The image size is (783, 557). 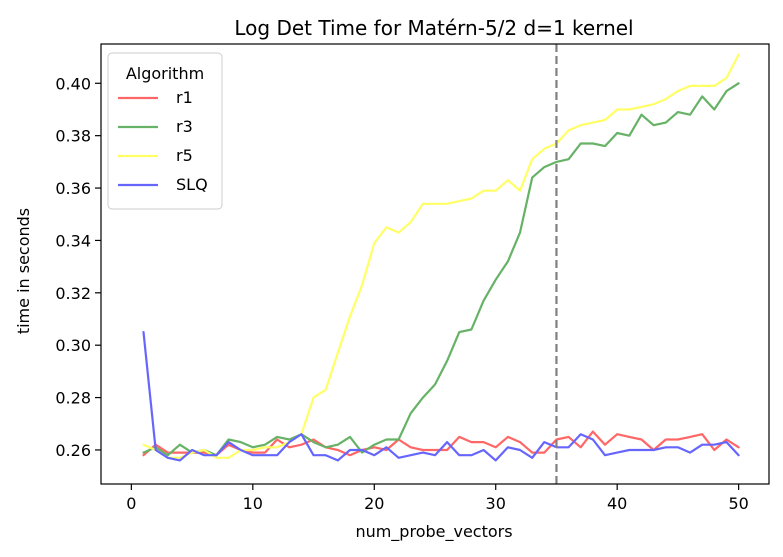 I want to click on x-tick-label: 40, so click(x=617, y=503).